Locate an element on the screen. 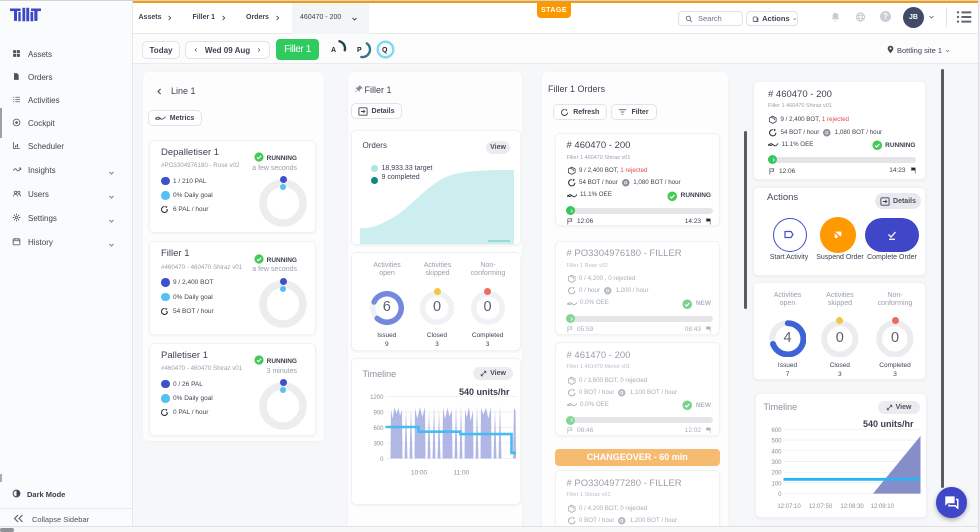 The height and width of the screenshot is (532, 980). svg-text: 200 is located at coordinates (776, 474).